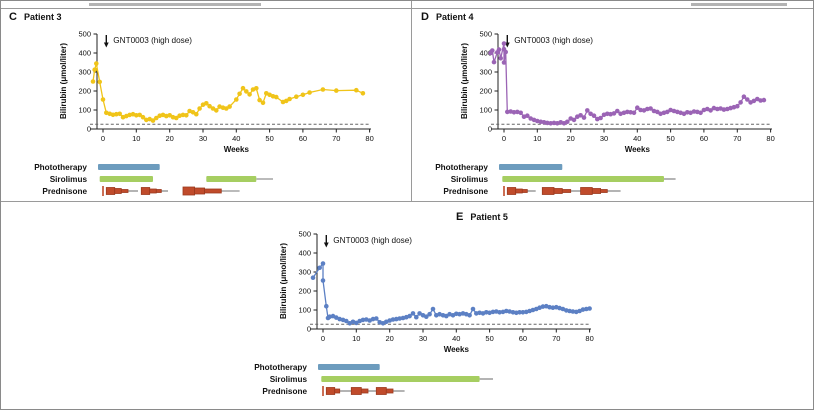 This screenshot has height=410, width=814. Describe the element at coordinates (460, 217) in the screenshot. I see `panel-letter: E` at that location.